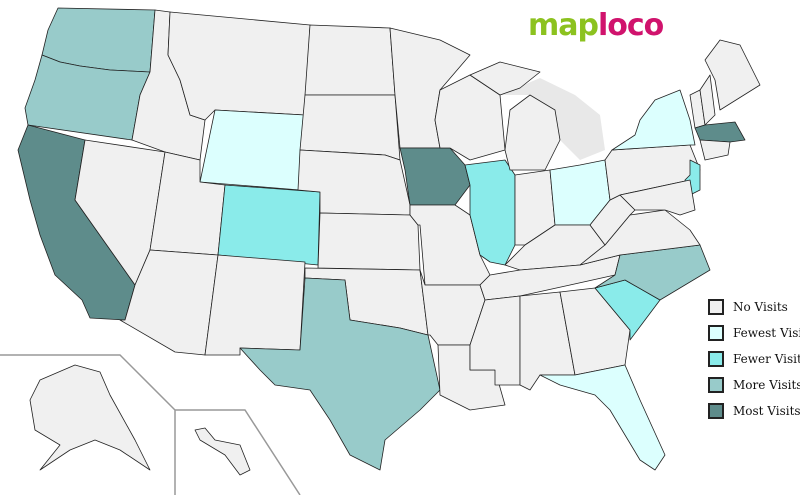  Describe the element at coordinates (754, 333) in the screenshot. I see `legend-item-fewest-visits: Fewest Visits` at that location.